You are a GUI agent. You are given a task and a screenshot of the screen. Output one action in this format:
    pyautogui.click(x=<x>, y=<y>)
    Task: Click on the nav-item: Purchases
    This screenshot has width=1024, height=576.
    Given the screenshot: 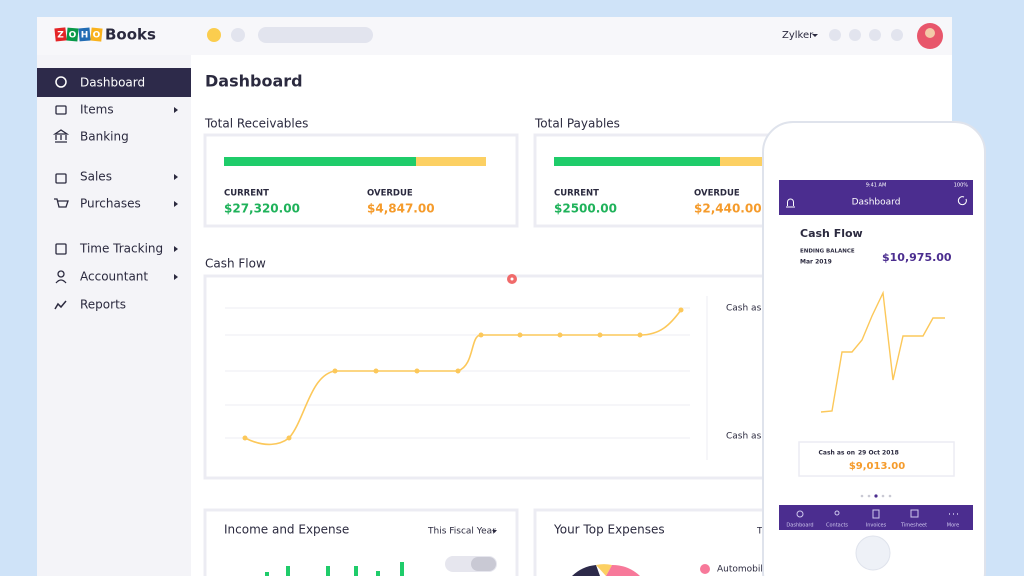 What is the action you would take?
    pyautogui.click(x=116, y=204)
    